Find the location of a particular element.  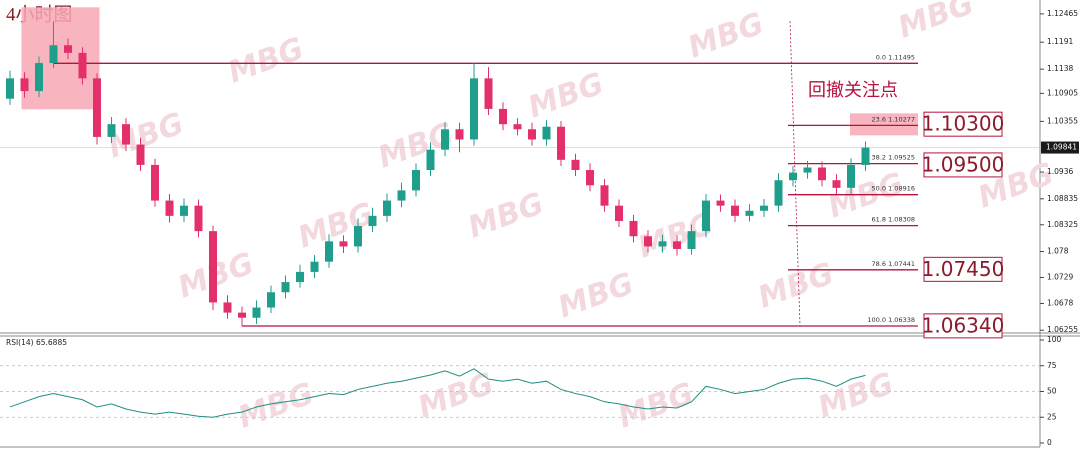

y-tick-label: 25 is located at coordinates (1052, 416).